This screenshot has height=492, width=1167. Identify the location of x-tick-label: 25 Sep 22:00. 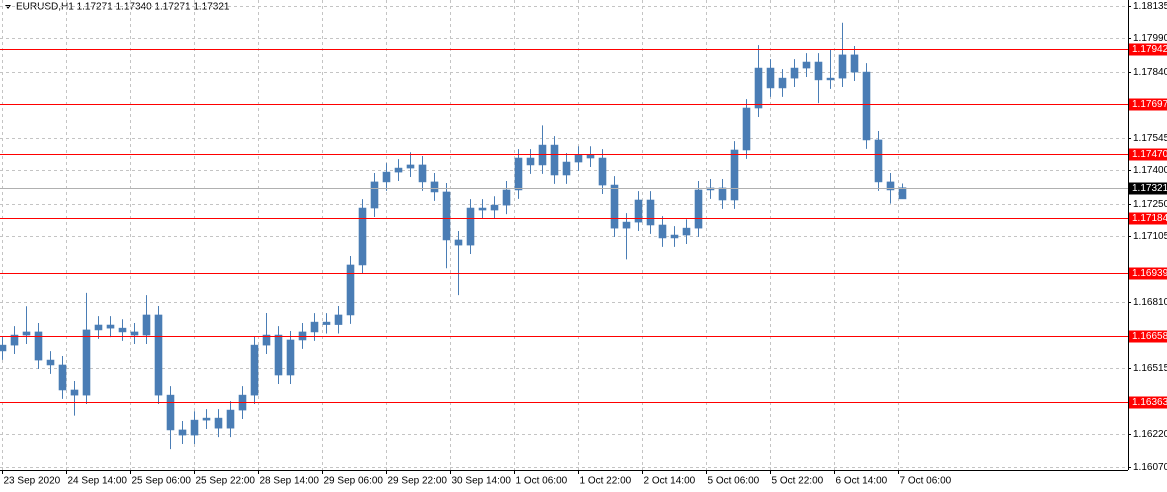
(226, 481).